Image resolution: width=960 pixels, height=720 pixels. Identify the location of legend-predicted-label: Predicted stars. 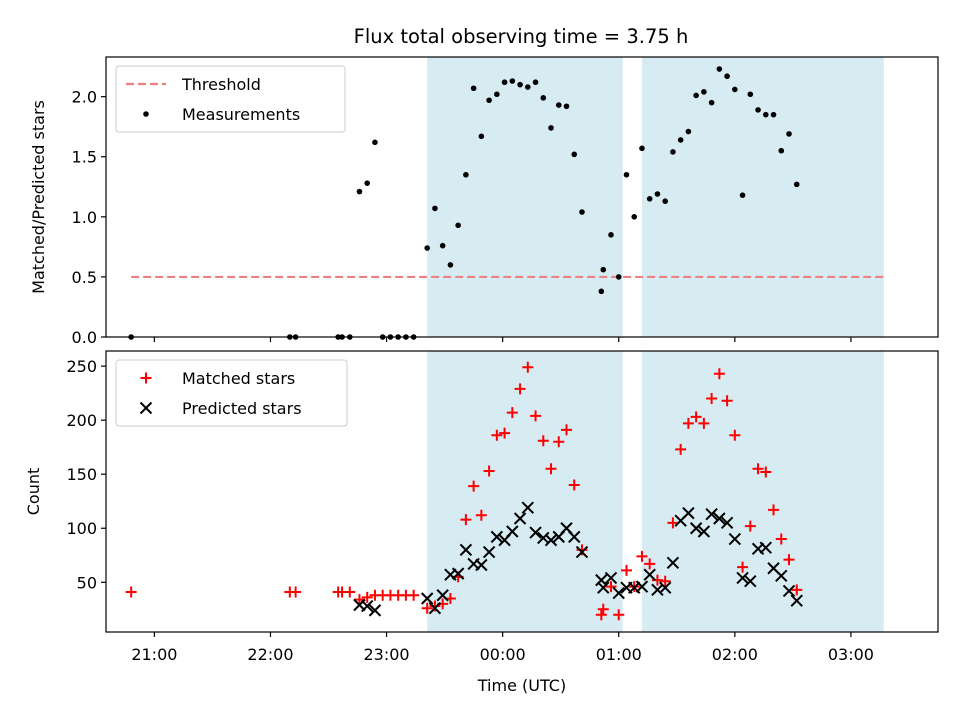
(242, 408).